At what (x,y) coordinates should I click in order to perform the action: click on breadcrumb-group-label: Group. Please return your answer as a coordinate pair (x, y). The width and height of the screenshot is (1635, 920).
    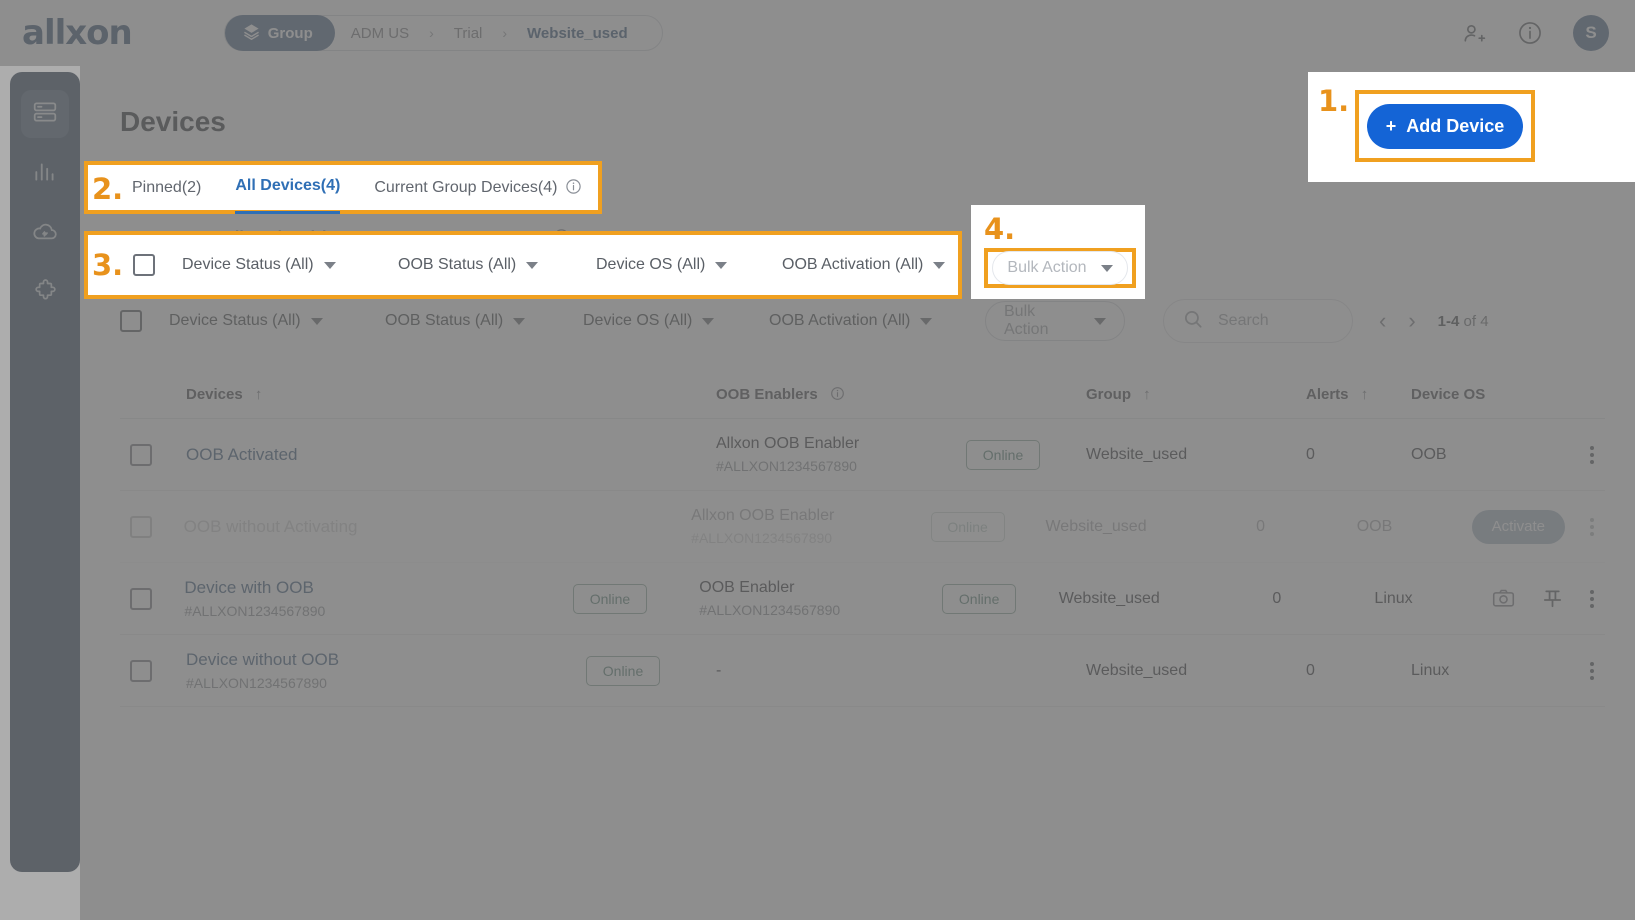
    Looking at the image, I should click on (290, 33).